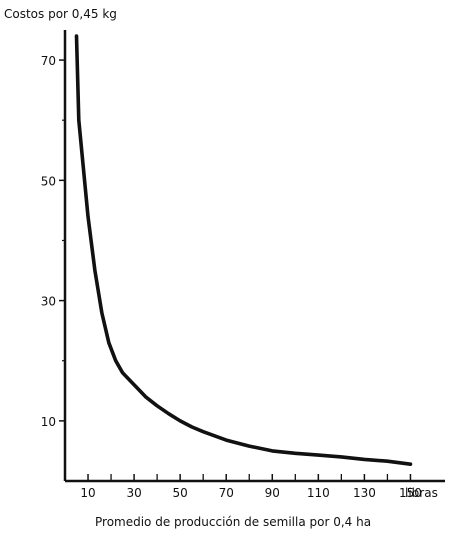 This screenshot has width=453, height=537. Describe the element at coordinates (48, 61) in the screenshot. I see `y-tick-label: 70` at that location.